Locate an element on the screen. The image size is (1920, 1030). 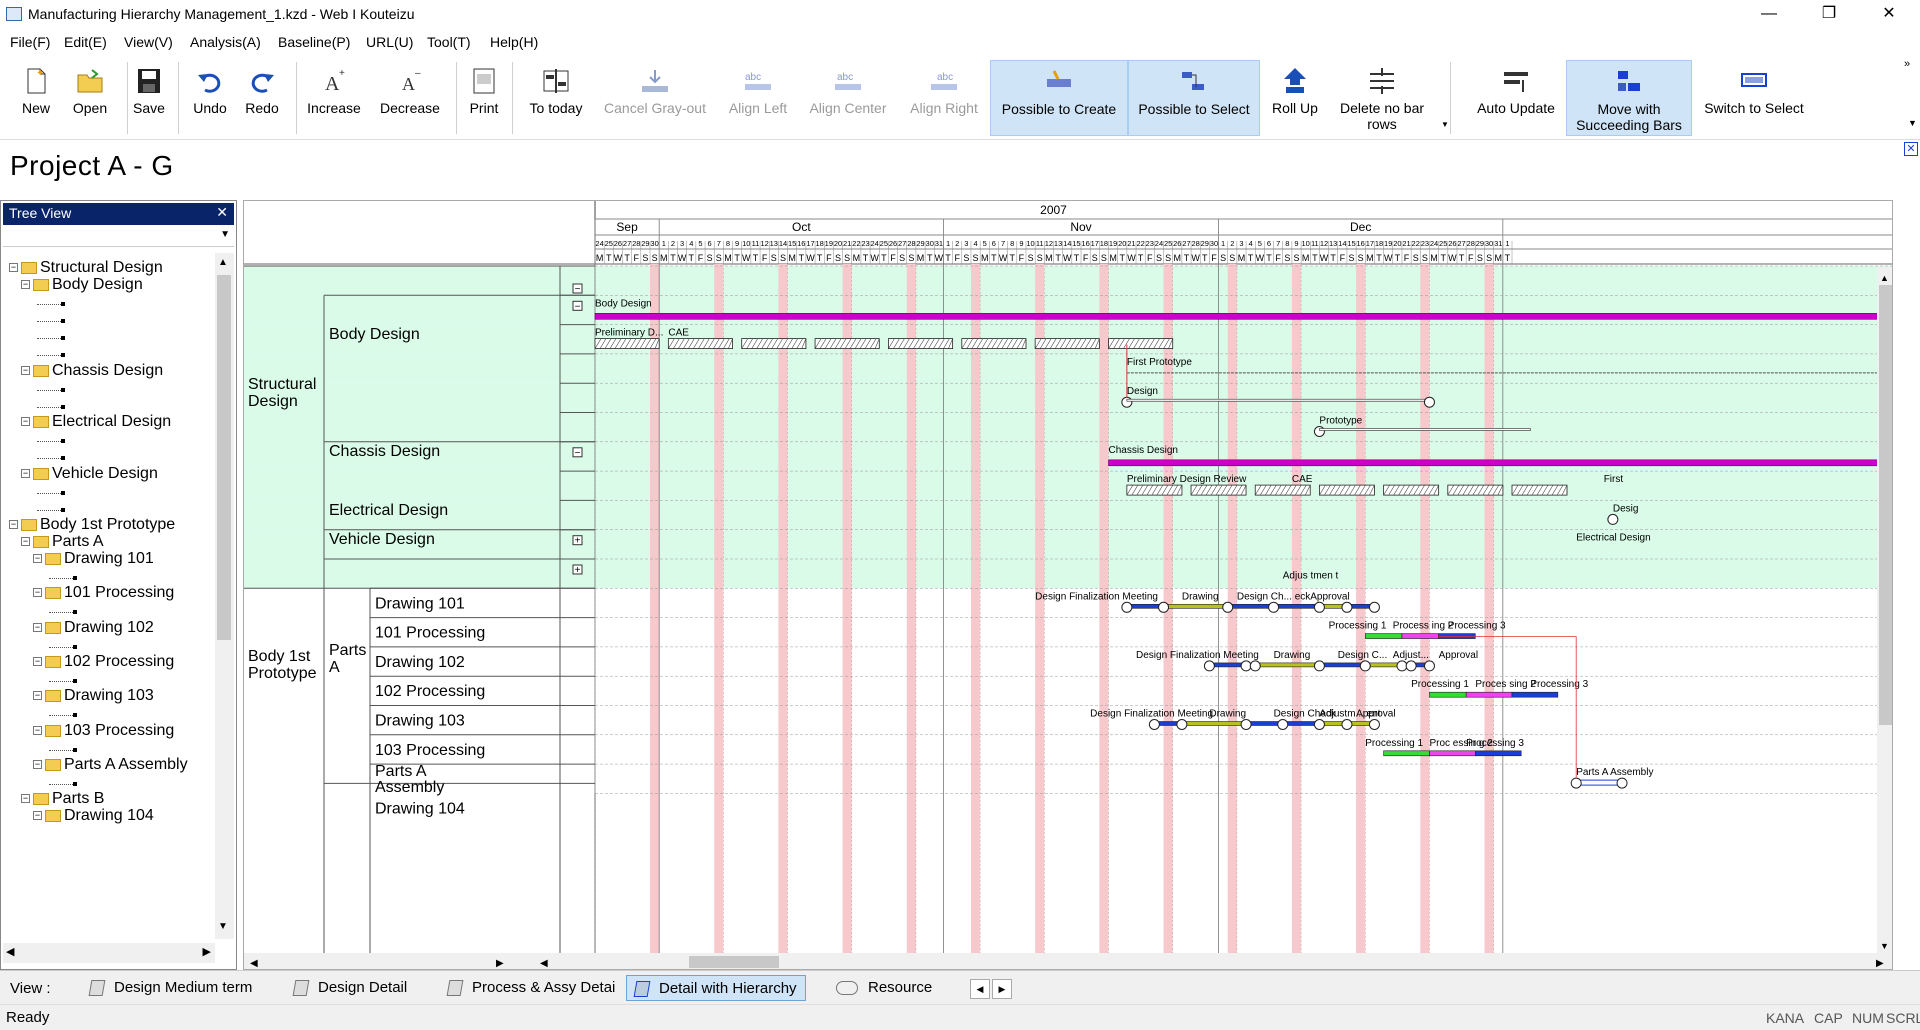
close-tree-icon: ✕ is located at coordinates (222, 212).